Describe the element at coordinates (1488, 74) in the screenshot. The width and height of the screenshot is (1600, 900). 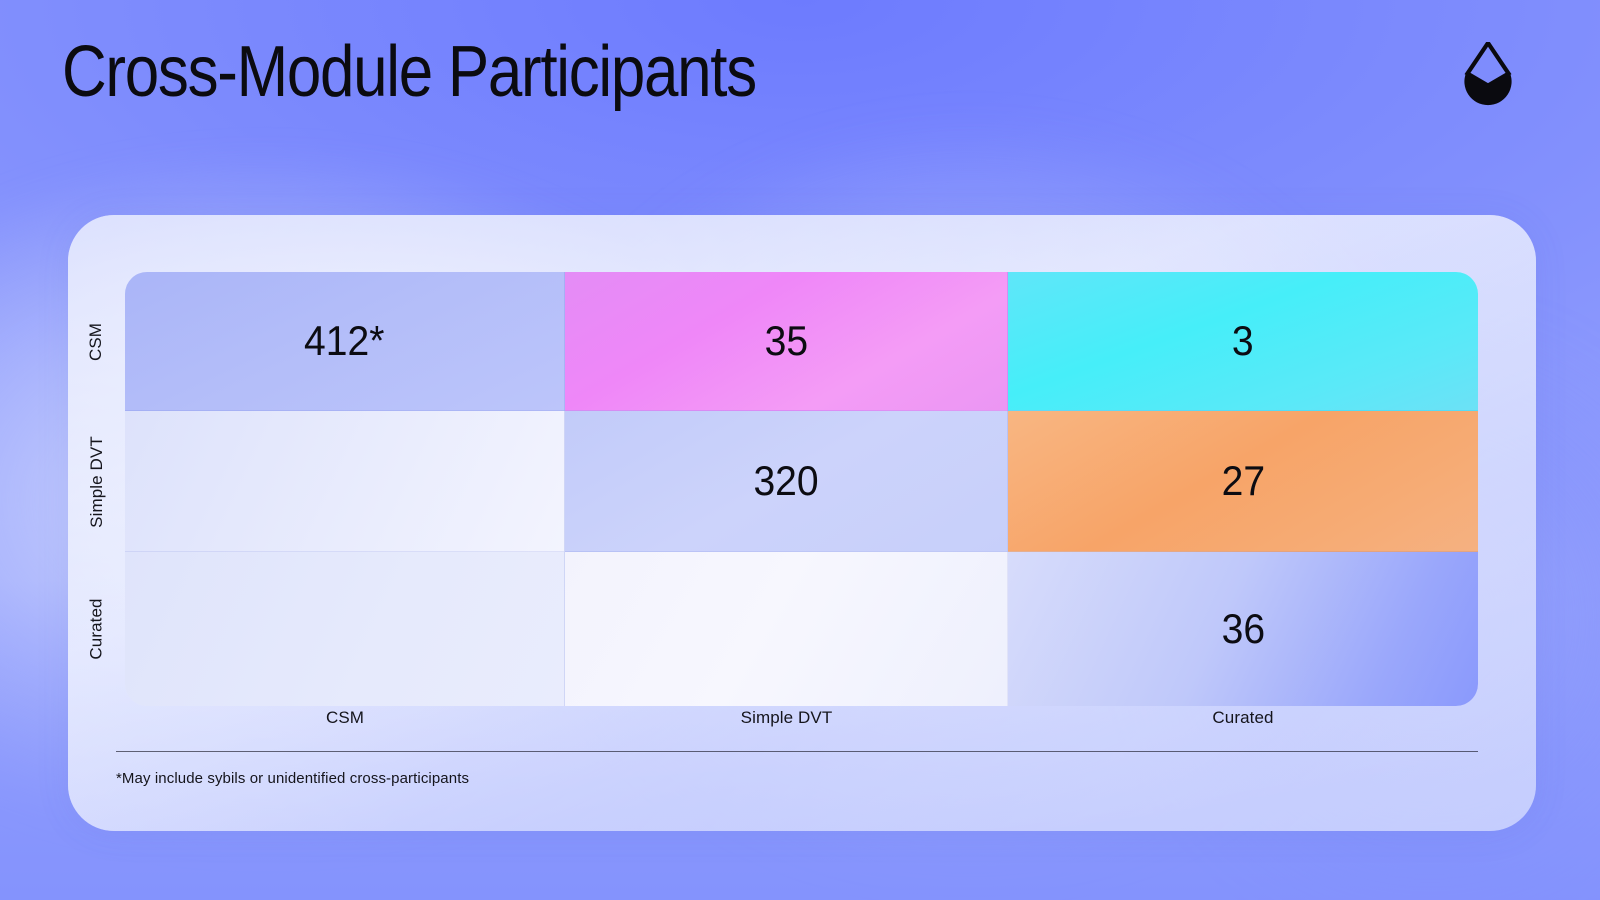
I see `lido-droplet-icon` at that location.